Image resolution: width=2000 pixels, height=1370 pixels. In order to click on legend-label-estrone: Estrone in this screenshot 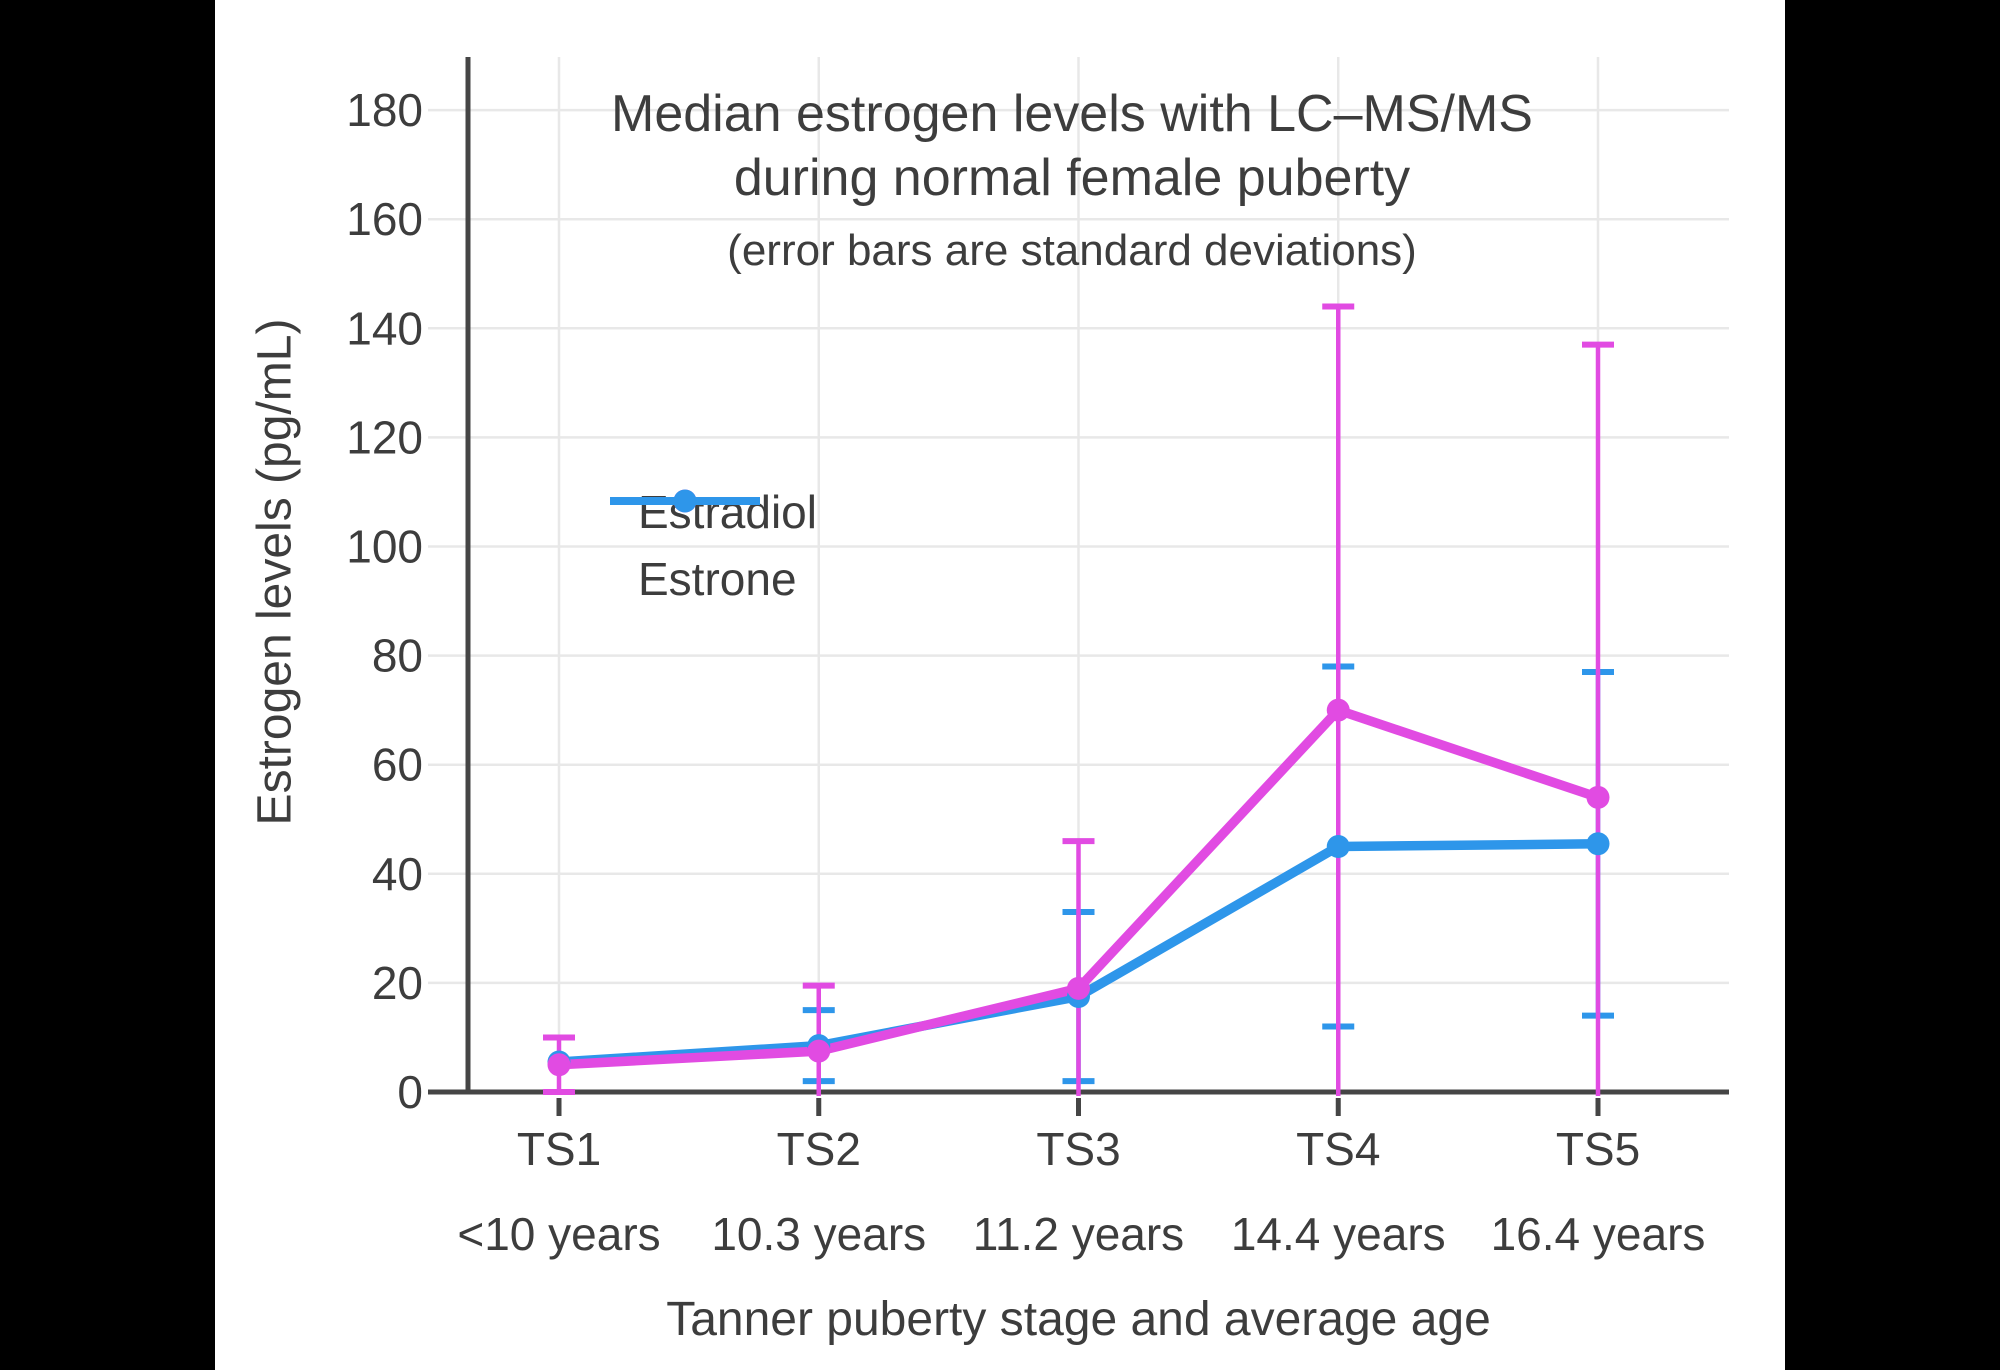, I will do `click(717, 579)`.